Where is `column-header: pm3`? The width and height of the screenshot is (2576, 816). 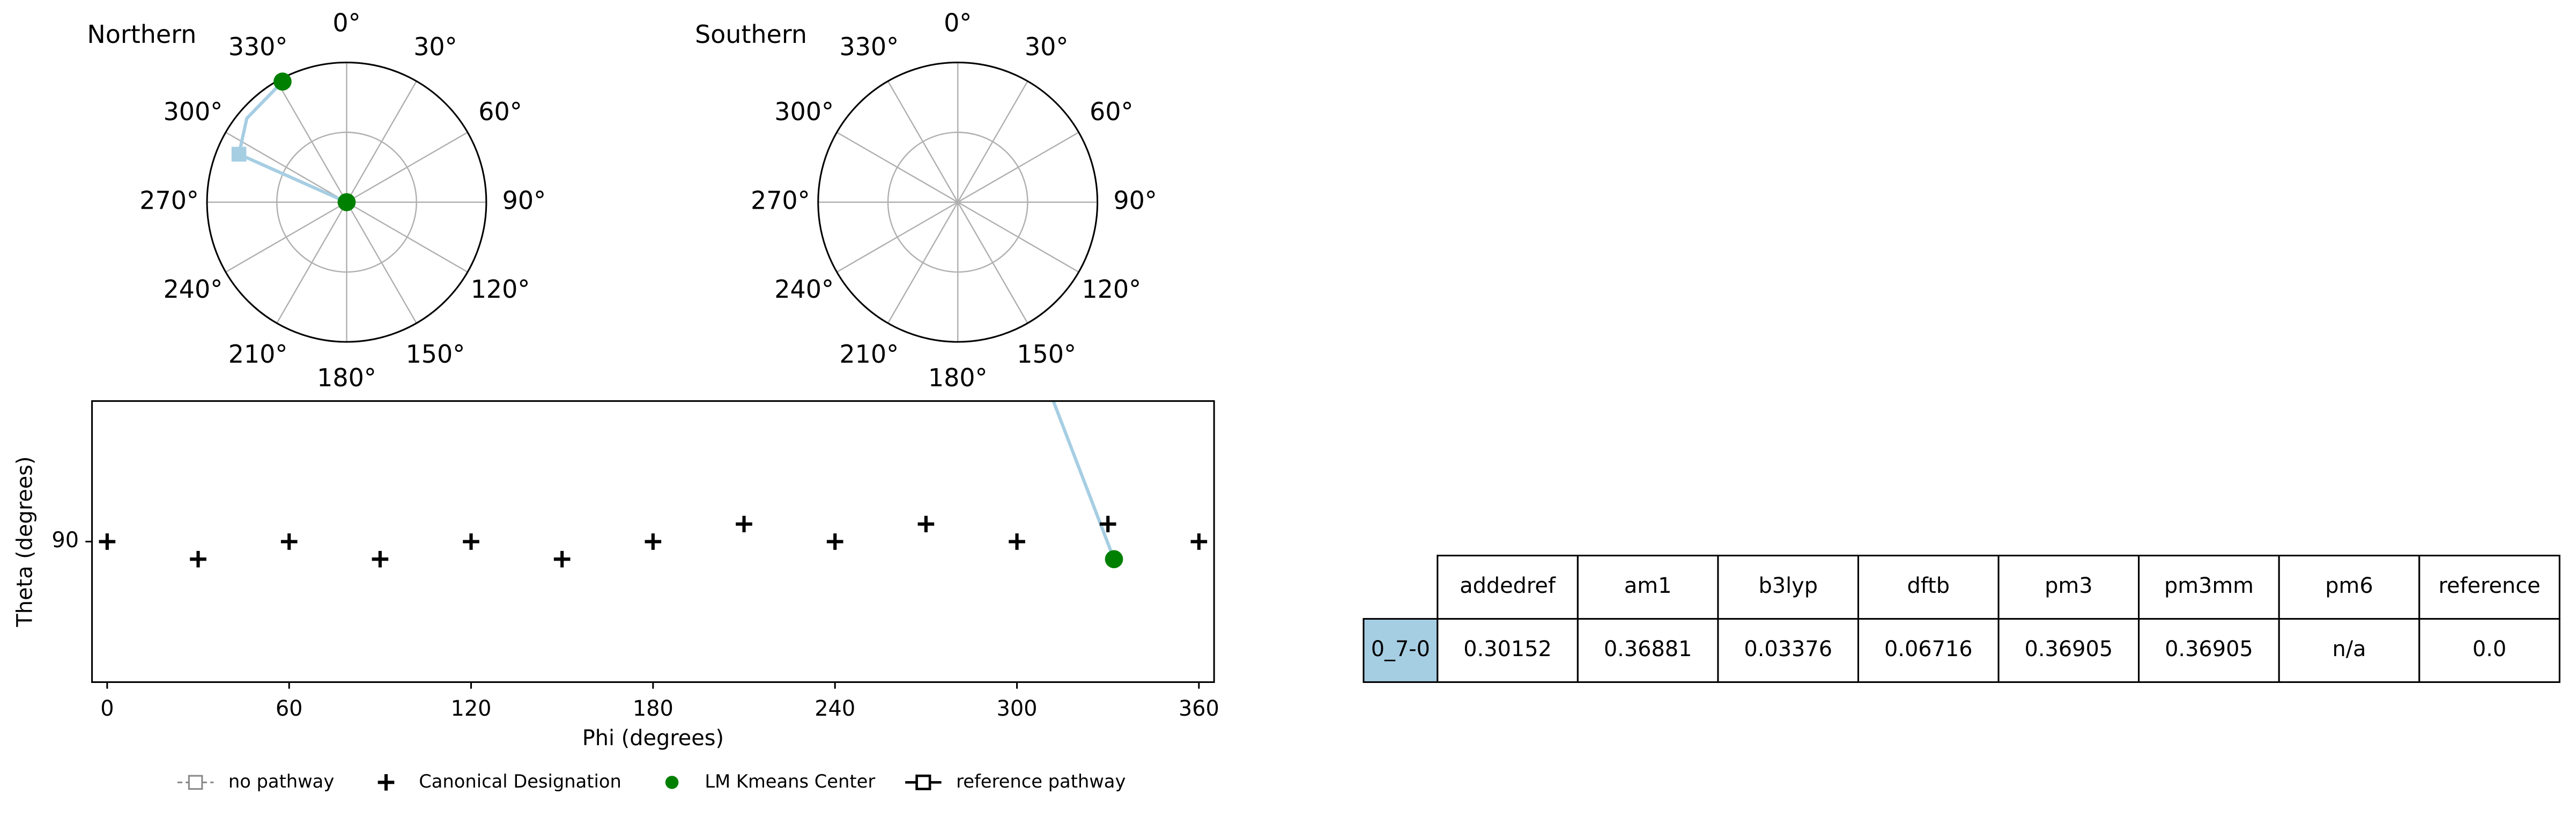 column-header: pm3 is located at coordinates (2068, 586).